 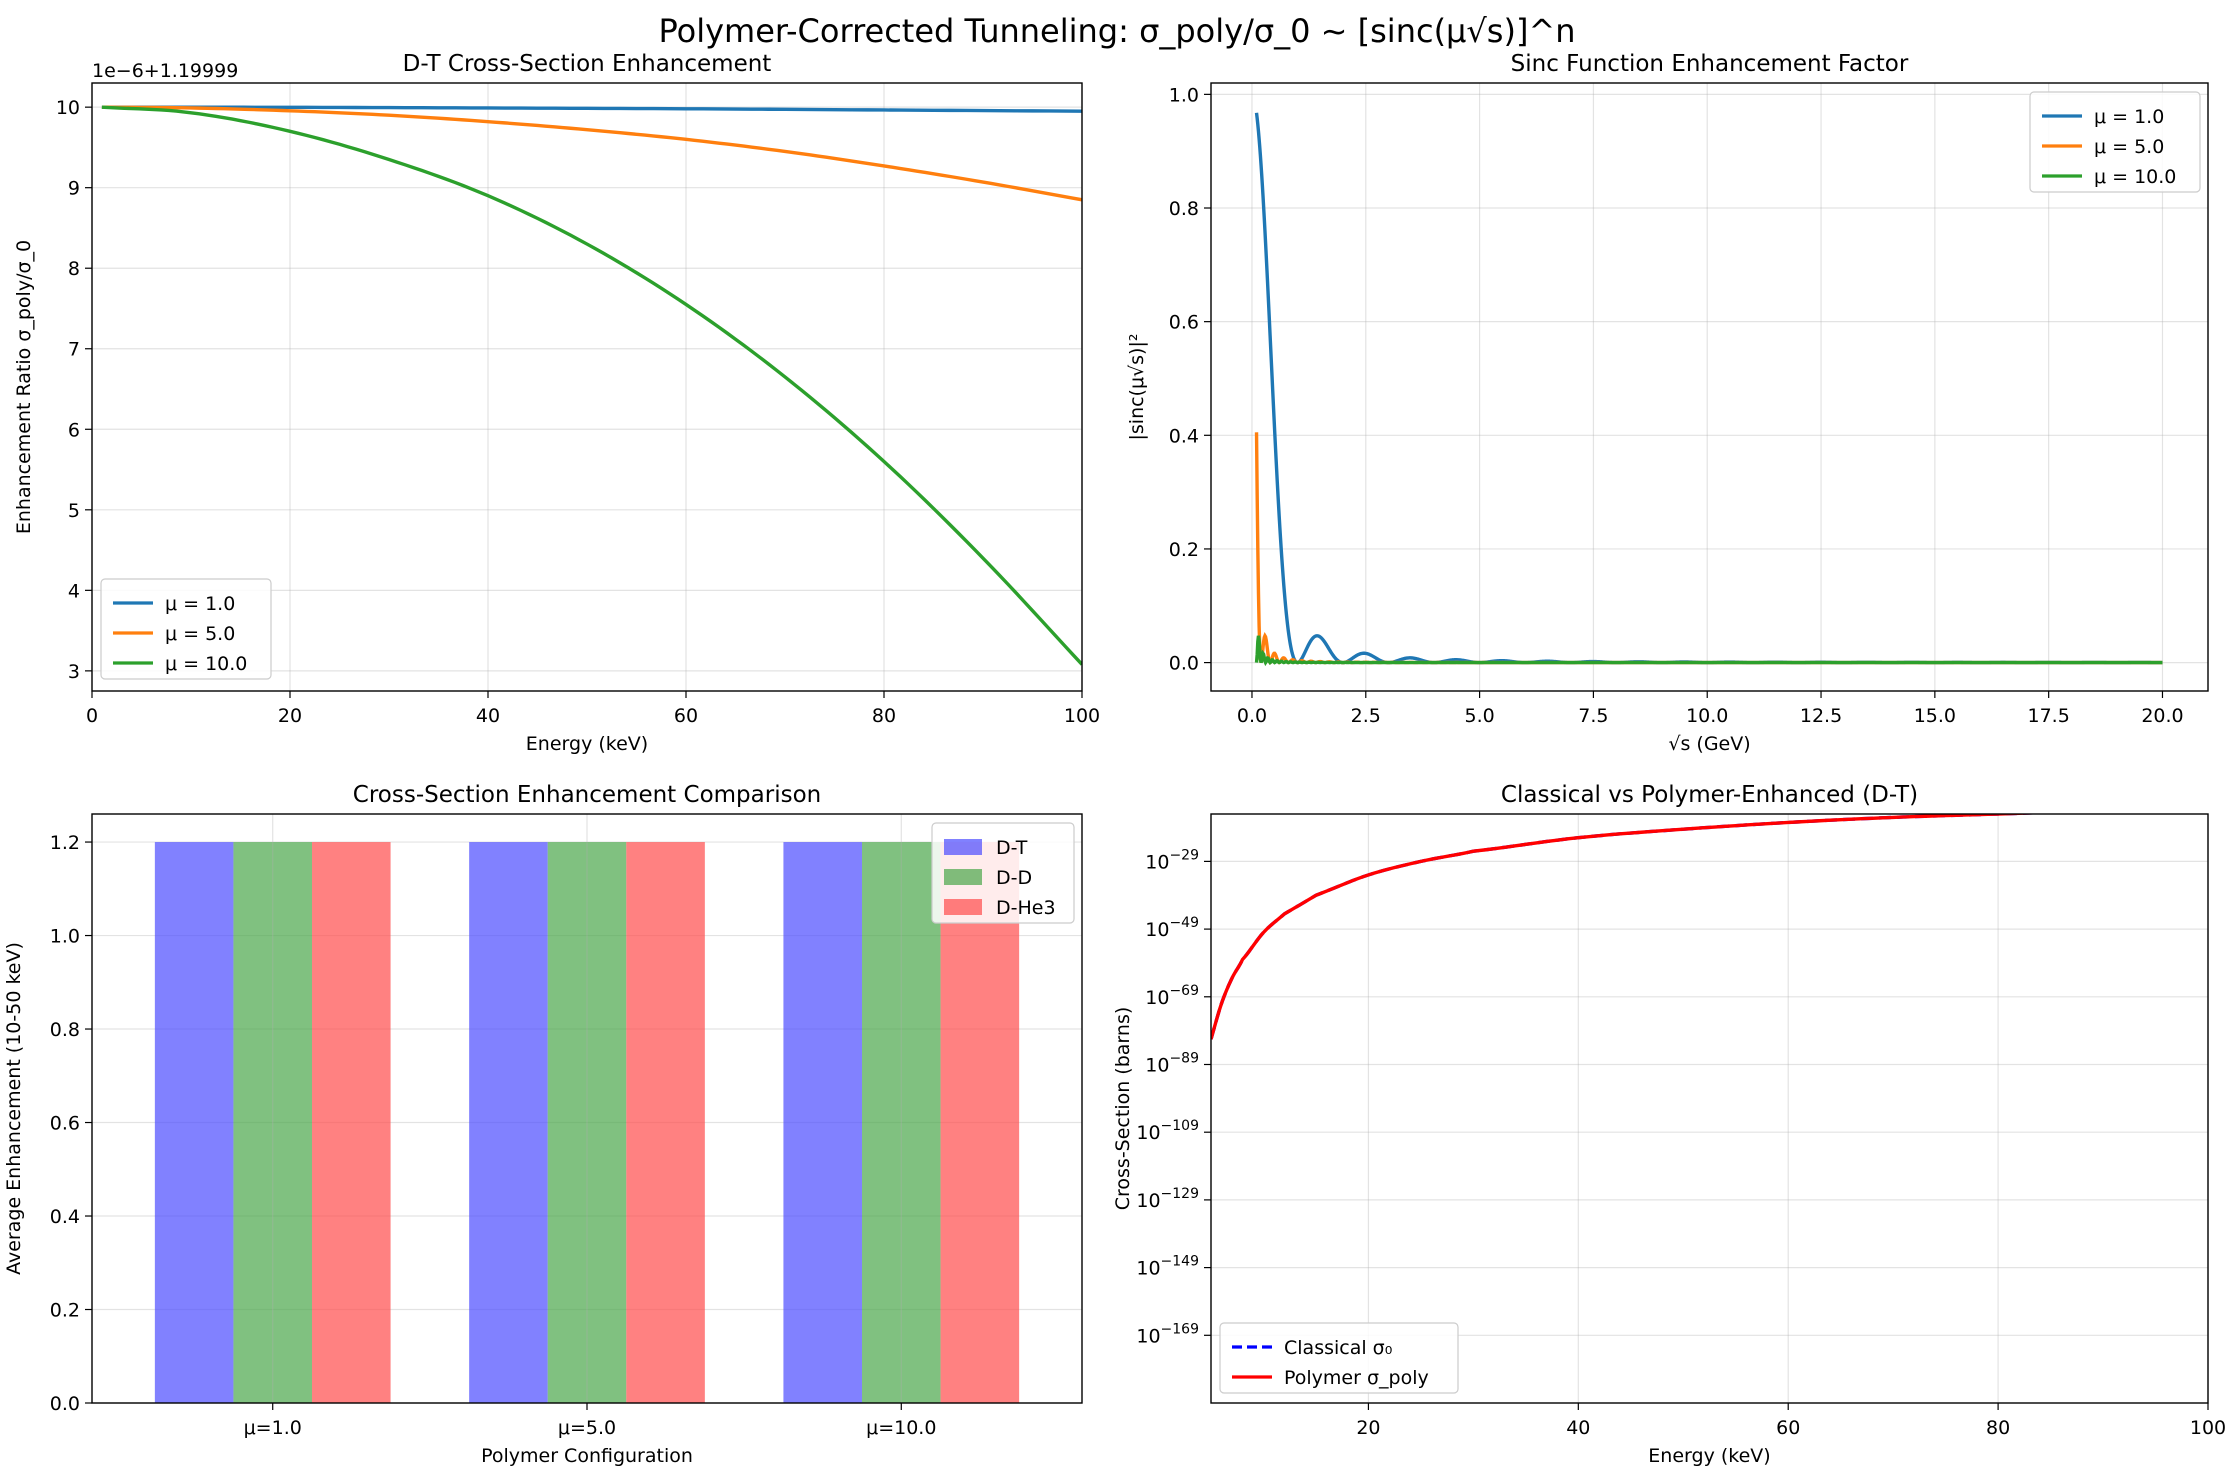 I want to click on bars-legend-label: D-D, so click(x=1014, y=878).